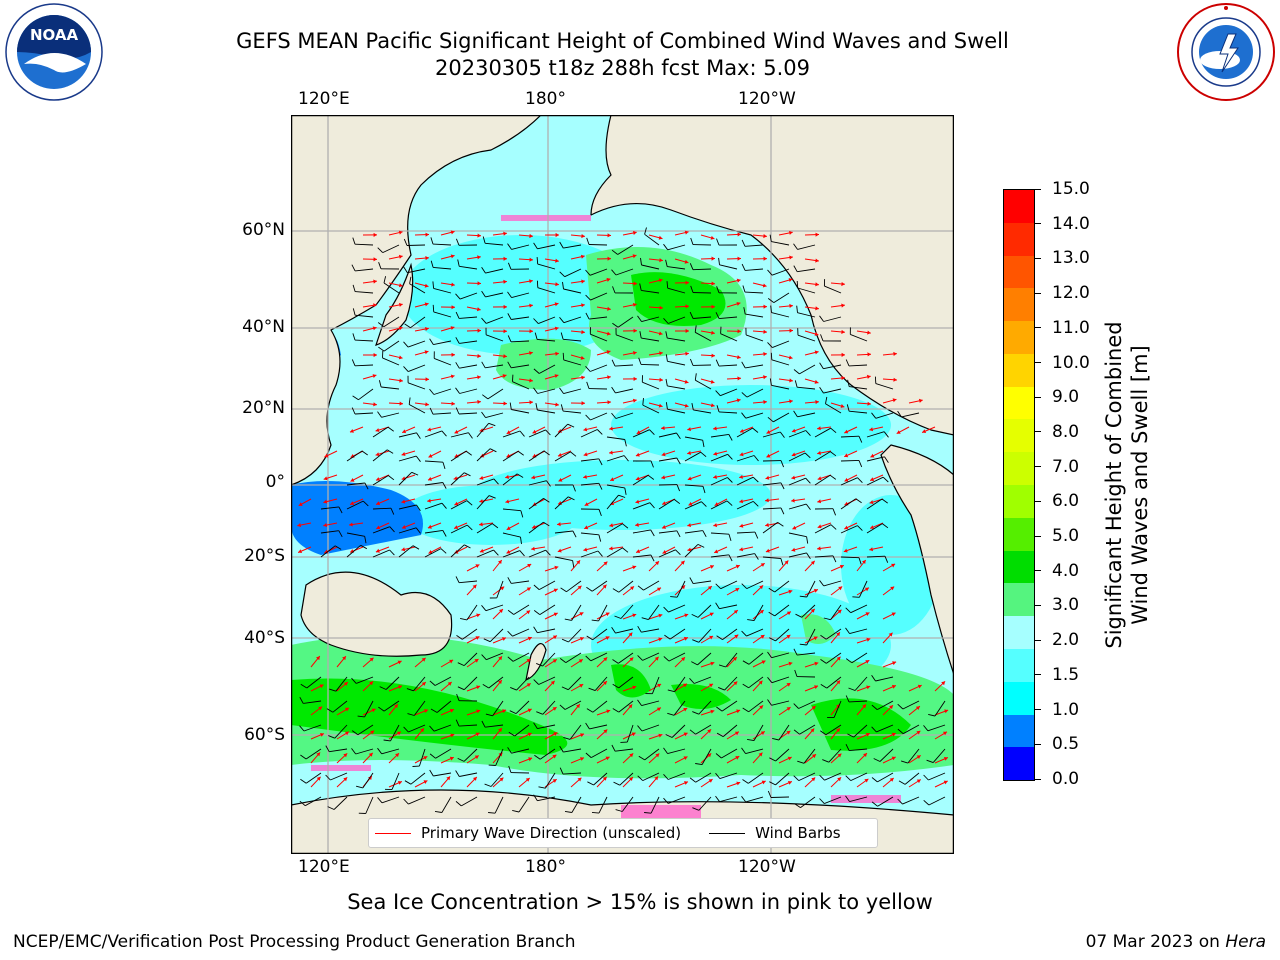  Describe the element at coordinates (1066, 397) in the screenshot. I see `colorbar-tick-label: 9.0` at that location.